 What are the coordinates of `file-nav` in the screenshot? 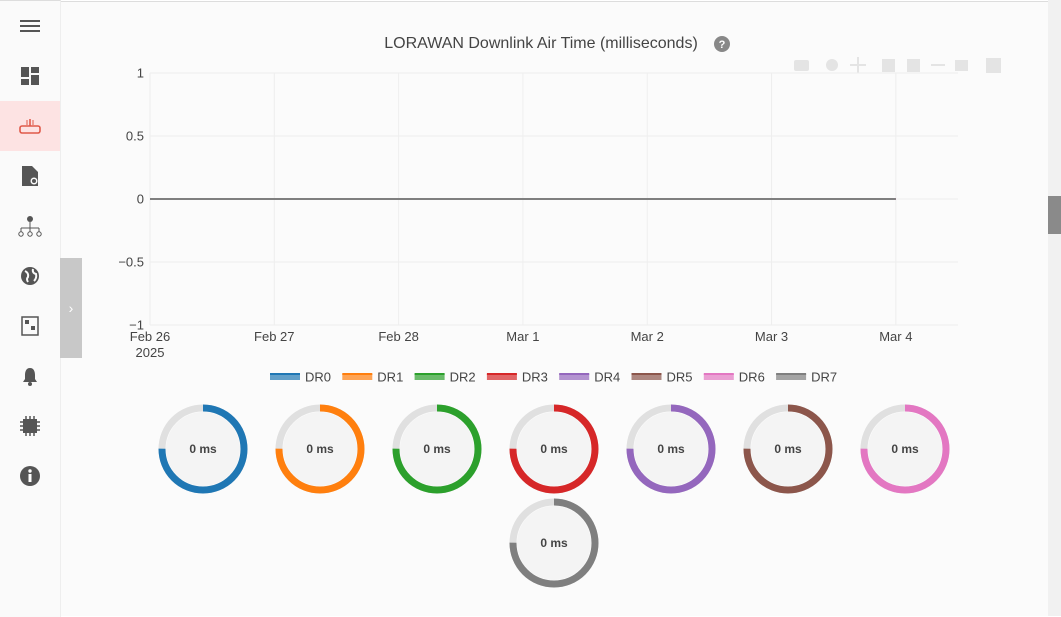 It's located at (30, 176).